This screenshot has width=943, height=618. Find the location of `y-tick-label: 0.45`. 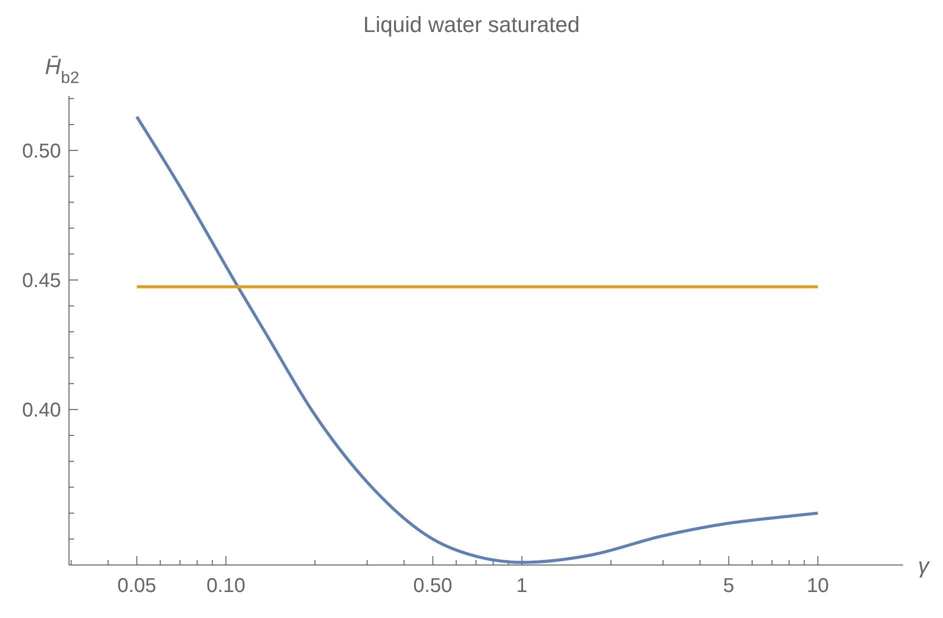

y-tick-label: 0.45 is located at coordinates (41, 281).